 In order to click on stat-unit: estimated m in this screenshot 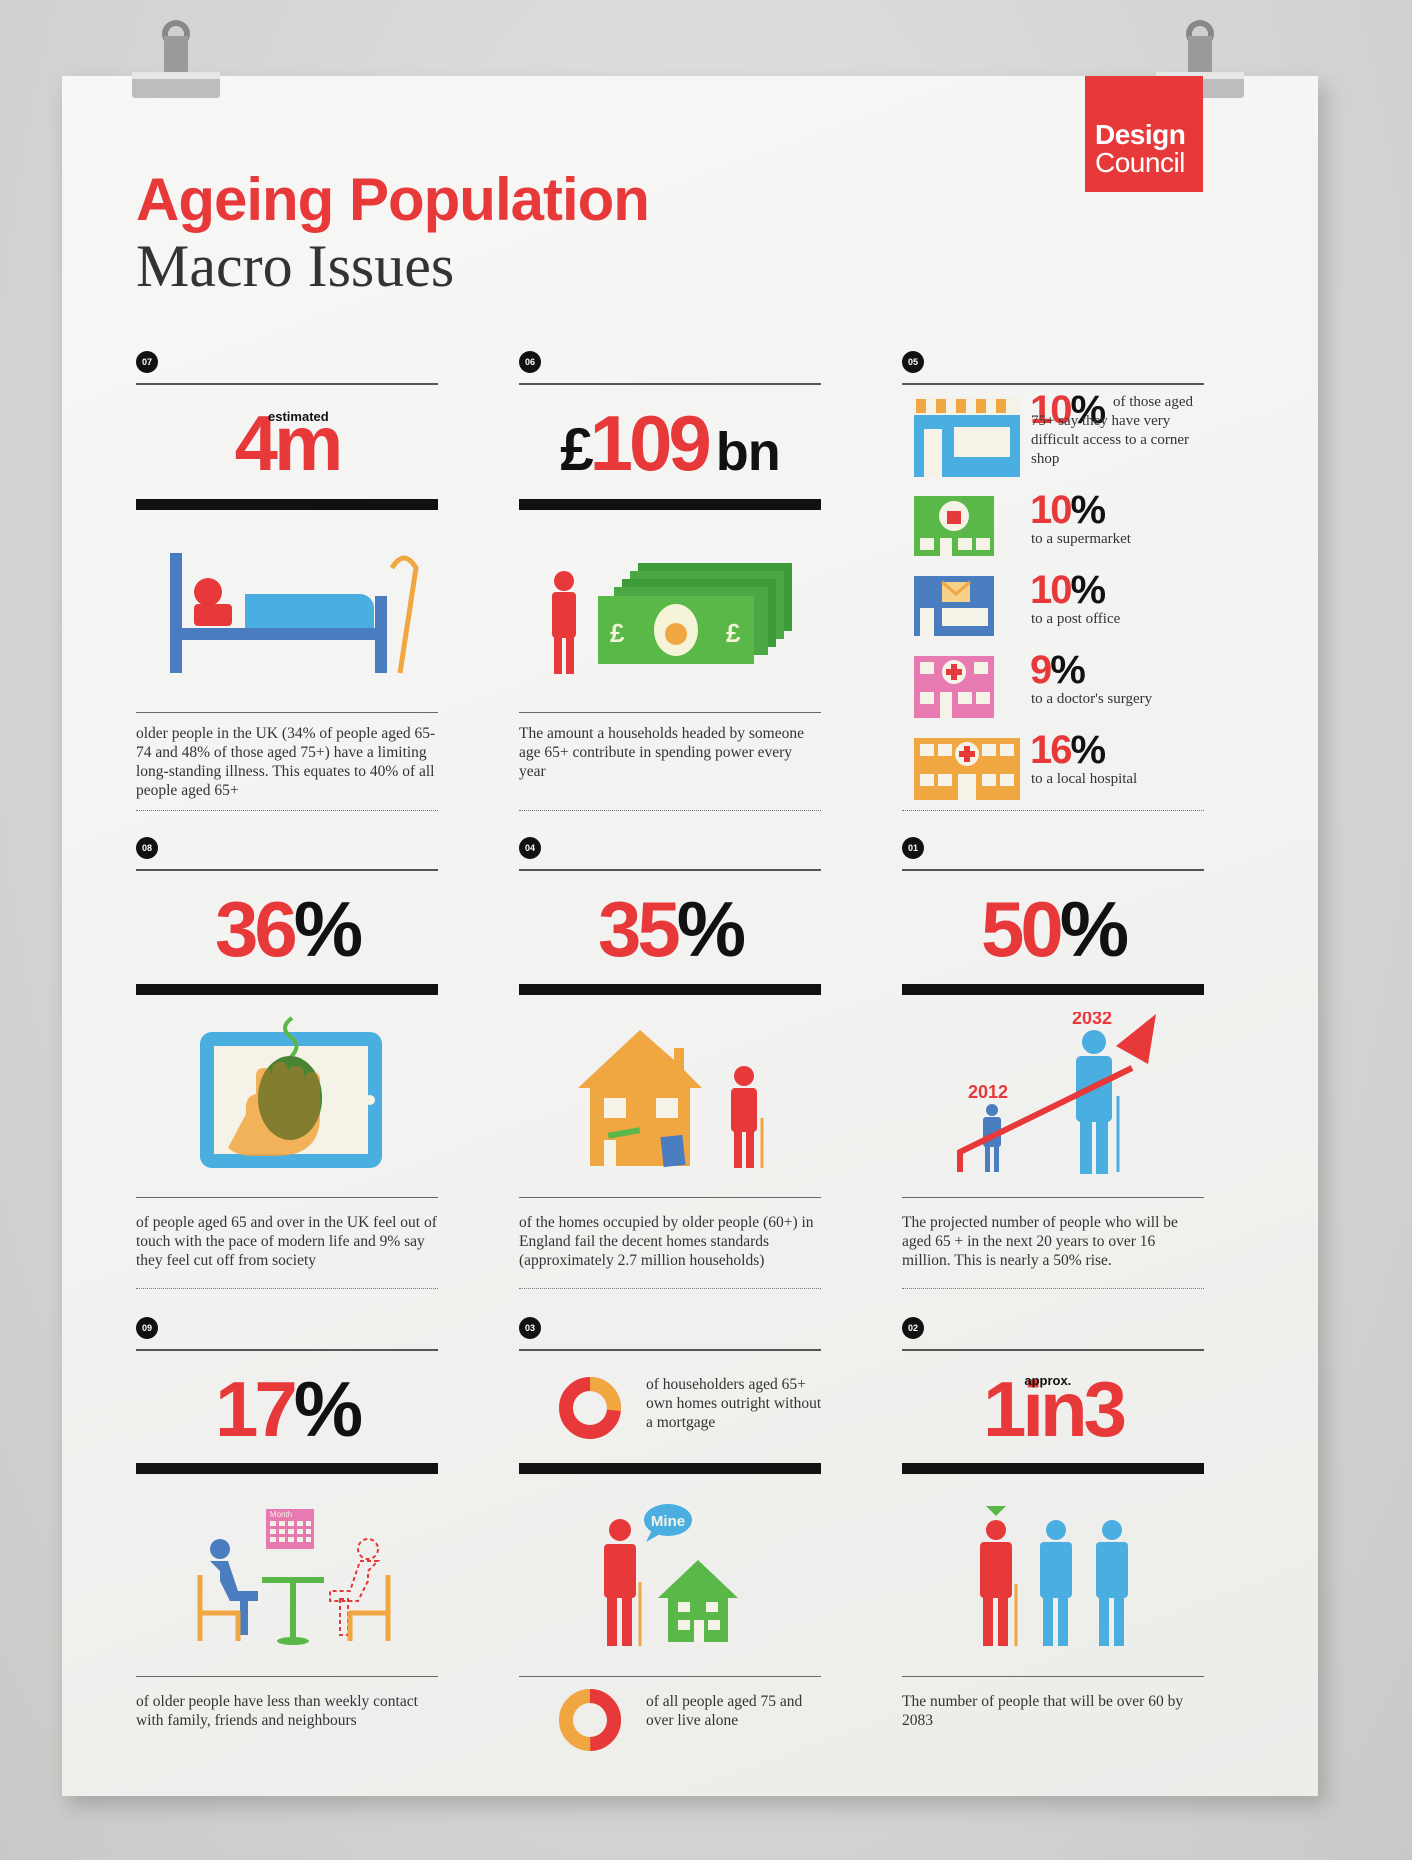, I will do `click(305, 443)`.